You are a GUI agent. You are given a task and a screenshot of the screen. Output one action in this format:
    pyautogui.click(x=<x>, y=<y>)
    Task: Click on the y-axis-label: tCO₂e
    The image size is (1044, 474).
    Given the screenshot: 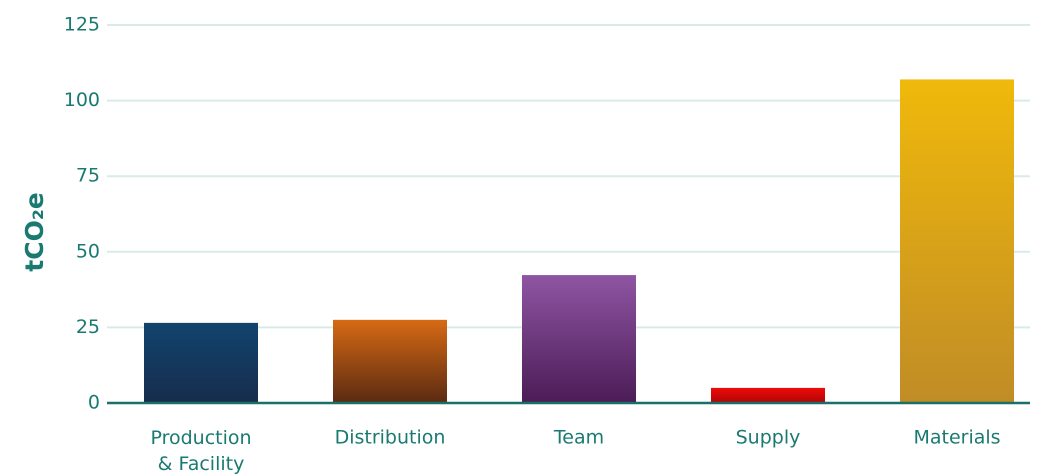 What is the action you would take?
    pyautogui.click(x=34, y=231)
    